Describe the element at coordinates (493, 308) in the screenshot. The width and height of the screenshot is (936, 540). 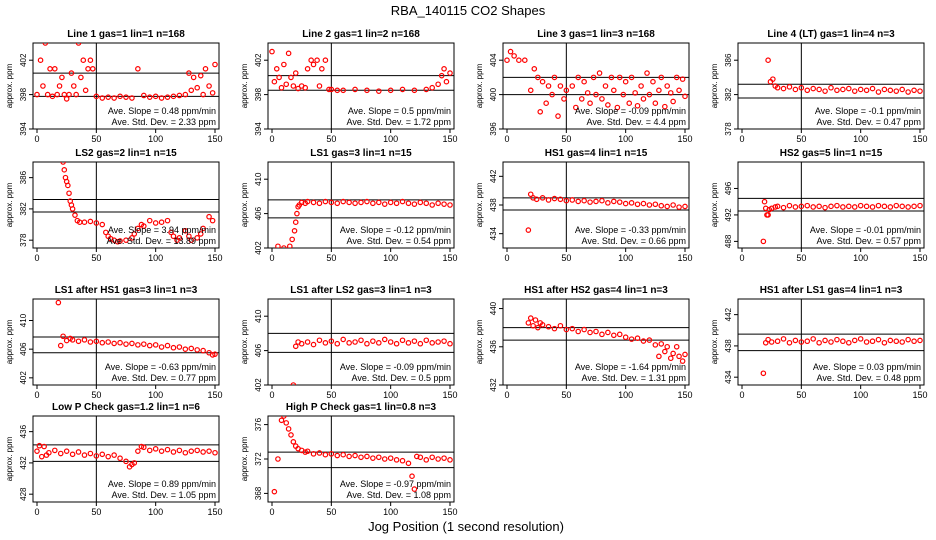
I see `y-tick-label: 440` at that location.